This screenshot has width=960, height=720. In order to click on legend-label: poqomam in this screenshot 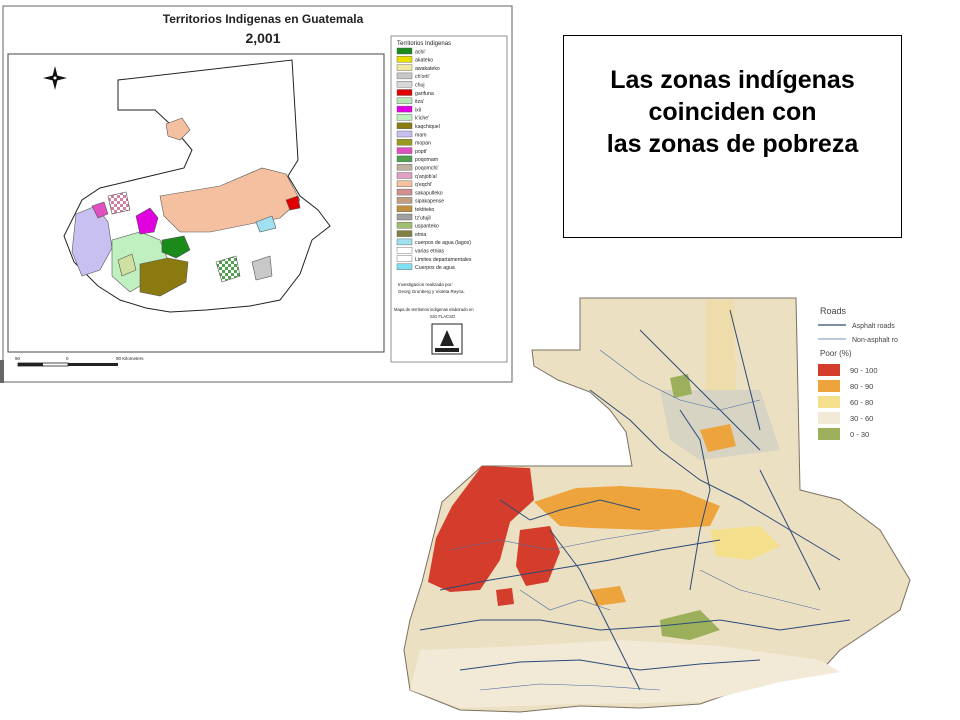, I will do `click(426, 160)`.